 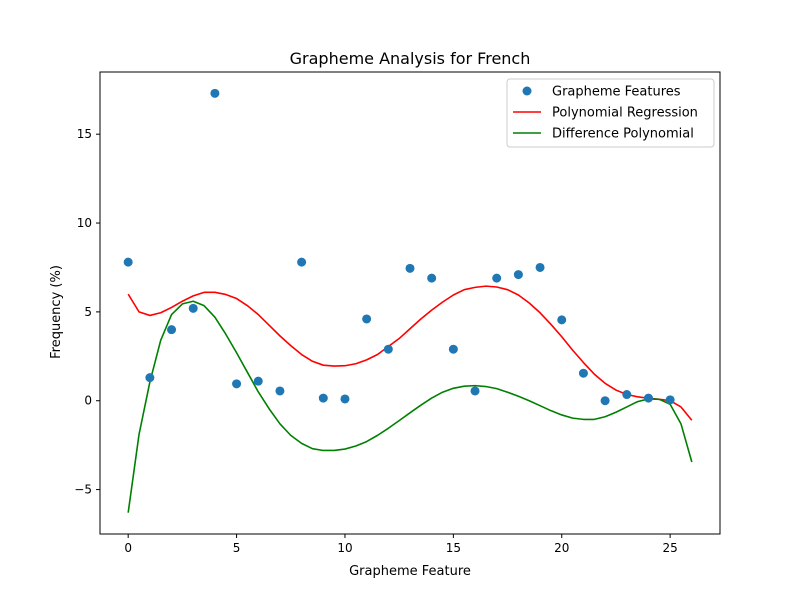 I want to click on y-axis-label: Frequency (%), so click(x=56, y=312).